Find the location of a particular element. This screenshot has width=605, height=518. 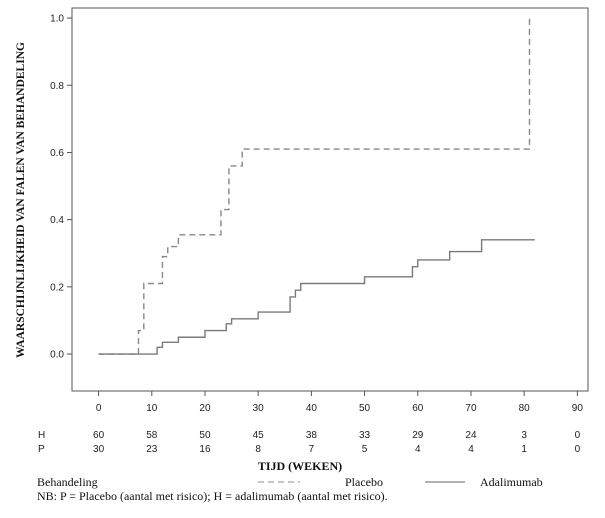

risk-value: 29 is located at coordinates (418, 435).